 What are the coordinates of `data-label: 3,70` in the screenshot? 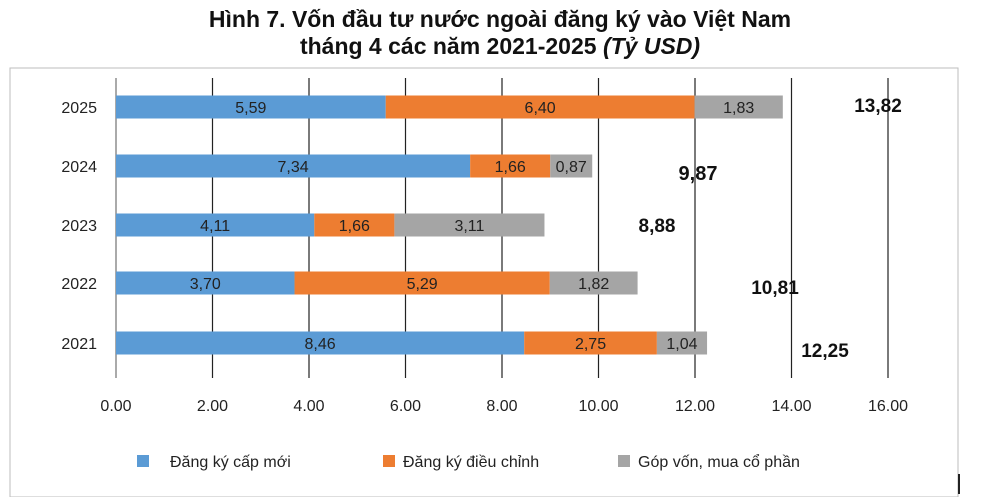 It's located at (205, 284).